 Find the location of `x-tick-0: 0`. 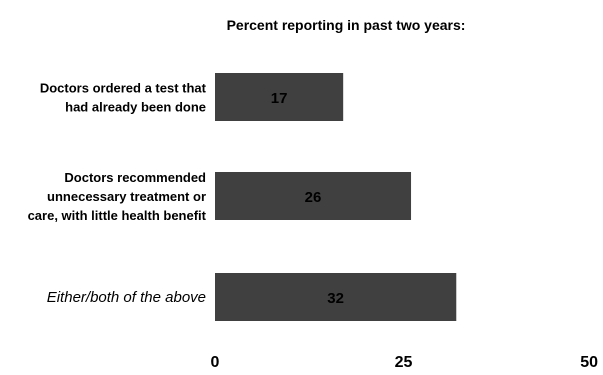

x-tick-0: 0 is located at coordinates (215, 362).